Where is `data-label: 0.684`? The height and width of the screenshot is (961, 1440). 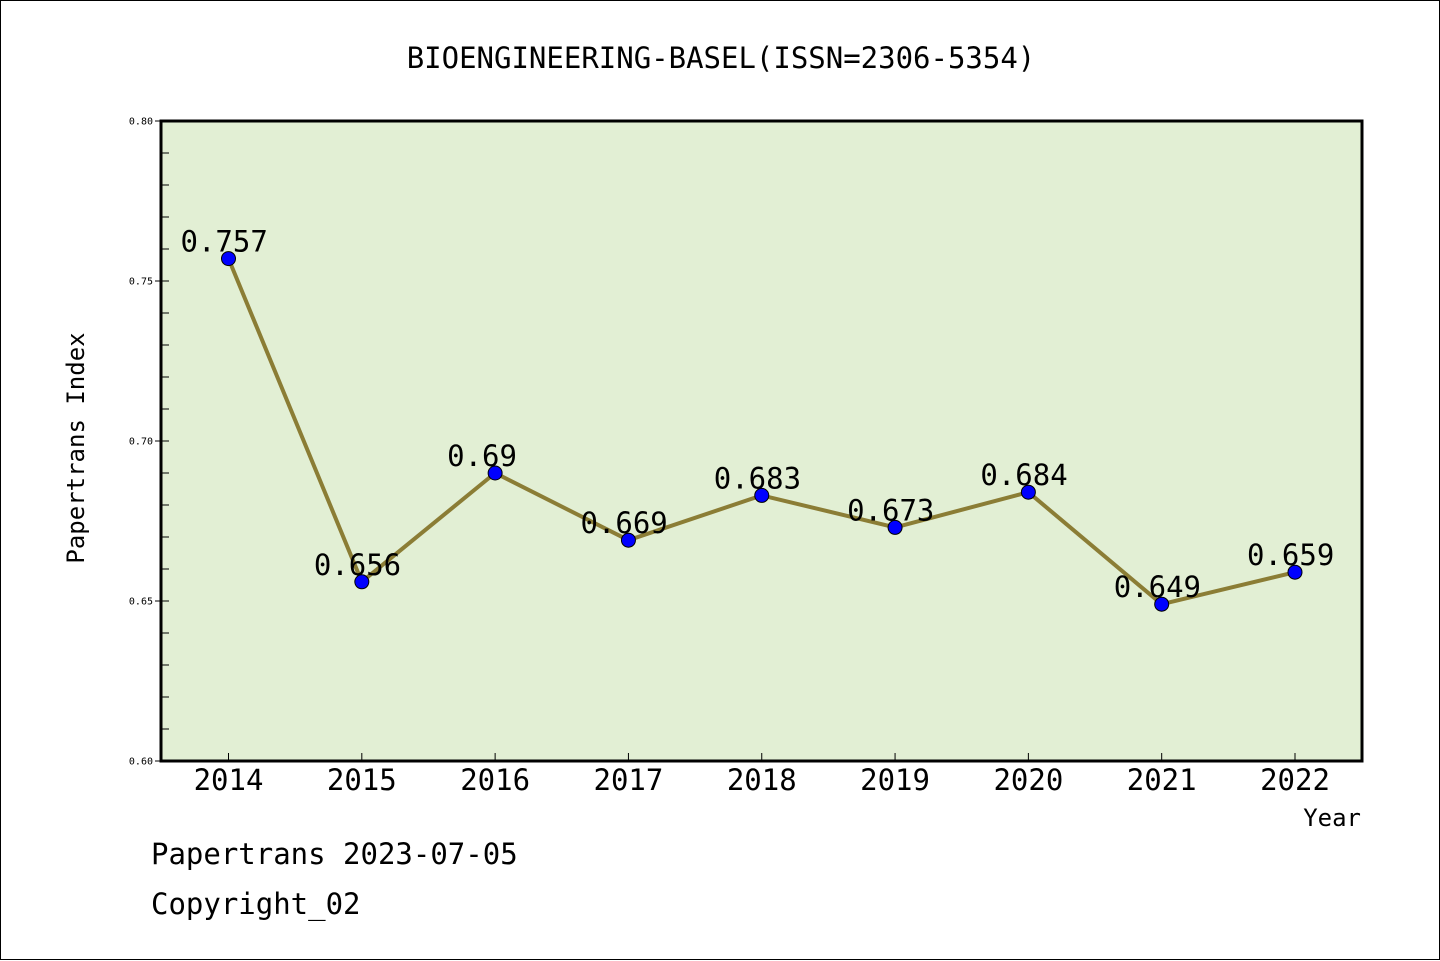
data-label: 0.684 is located at coordinates (1023, 475).